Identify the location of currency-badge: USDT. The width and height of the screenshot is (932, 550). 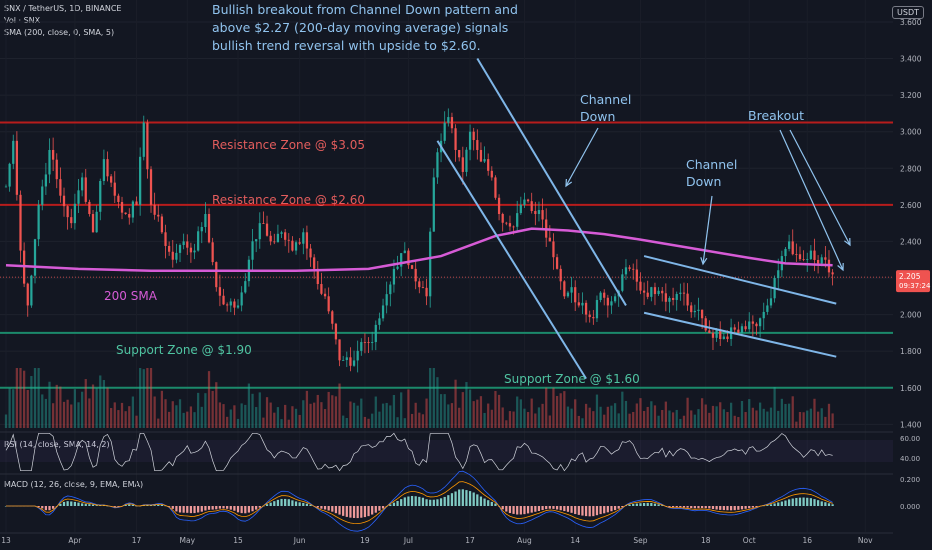
(908, 12).